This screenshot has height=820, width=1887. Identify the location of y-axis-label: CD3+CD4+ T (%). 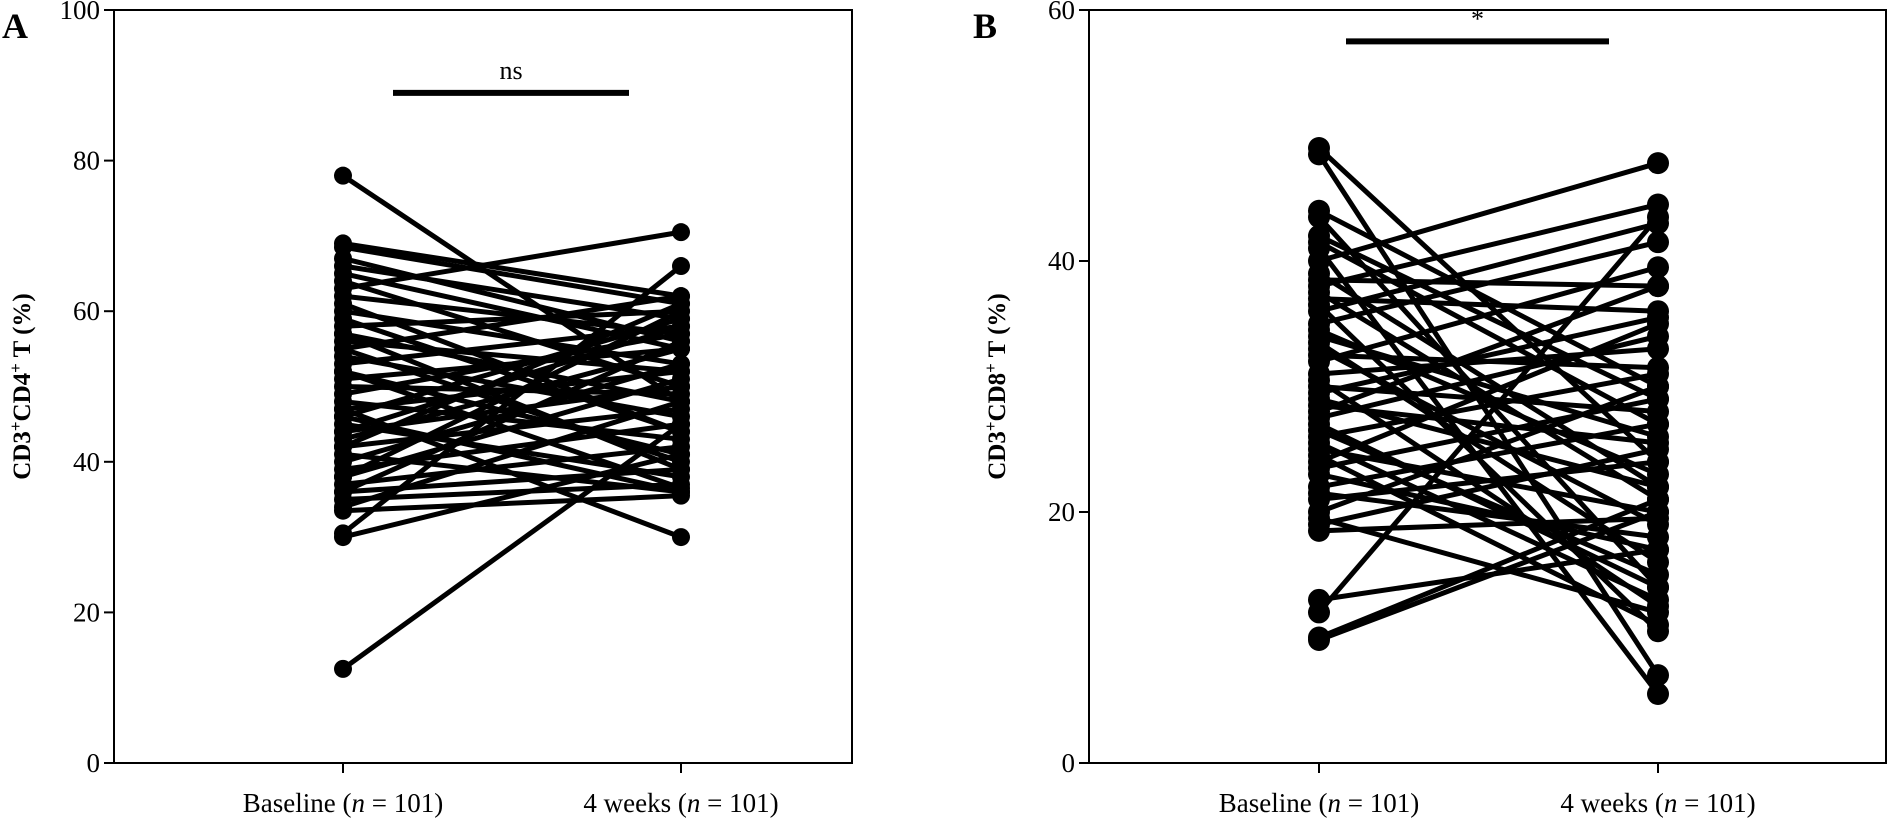
(21, 386).